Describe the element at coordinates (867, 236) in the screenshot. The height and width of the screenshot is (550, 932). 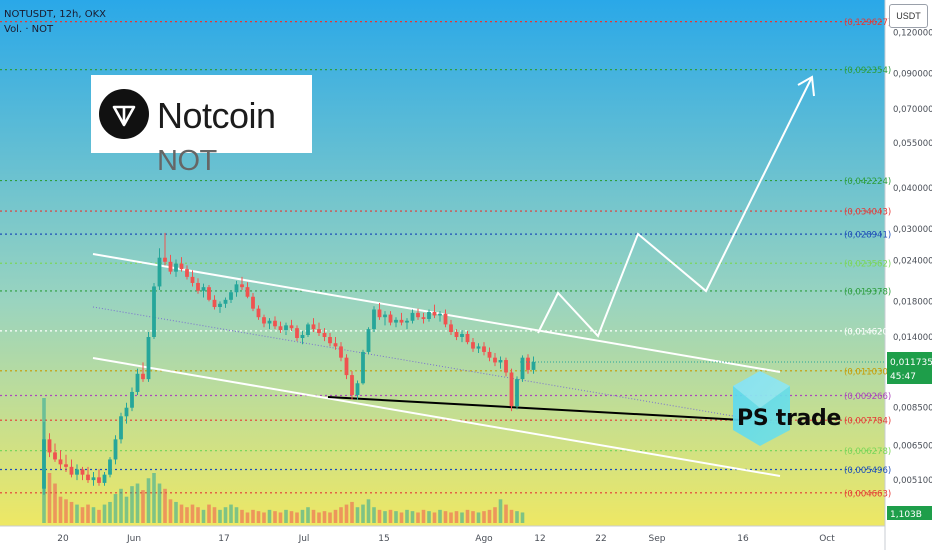
I see `level-label: (0,028941)` at that location.